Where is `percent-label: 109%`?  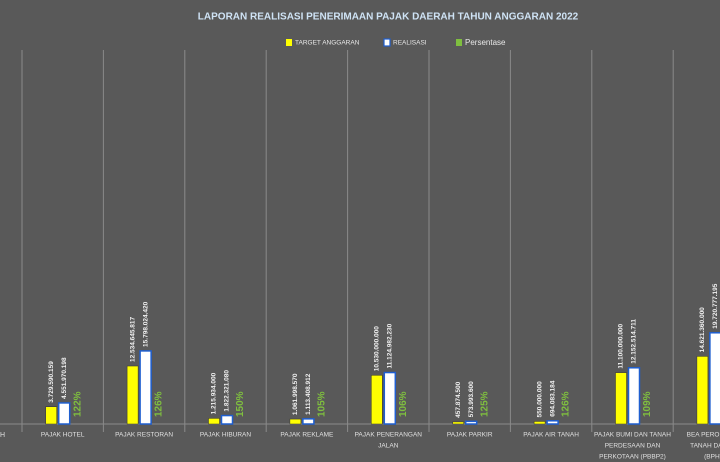
percent-label: 109% is located at coordinates (647, 404).